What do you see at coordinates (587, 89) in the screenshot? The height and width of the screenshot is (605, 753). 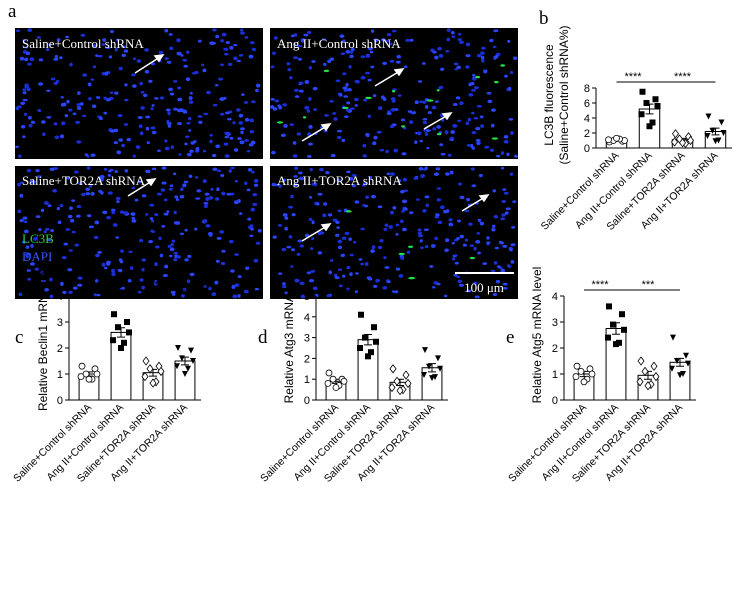 I see `y-tick-label: 8` at bounding box center [587, 89].